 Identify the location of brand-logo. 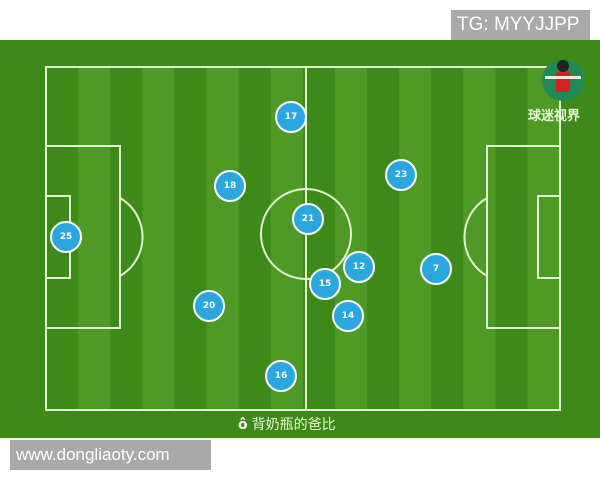
(563, 80).